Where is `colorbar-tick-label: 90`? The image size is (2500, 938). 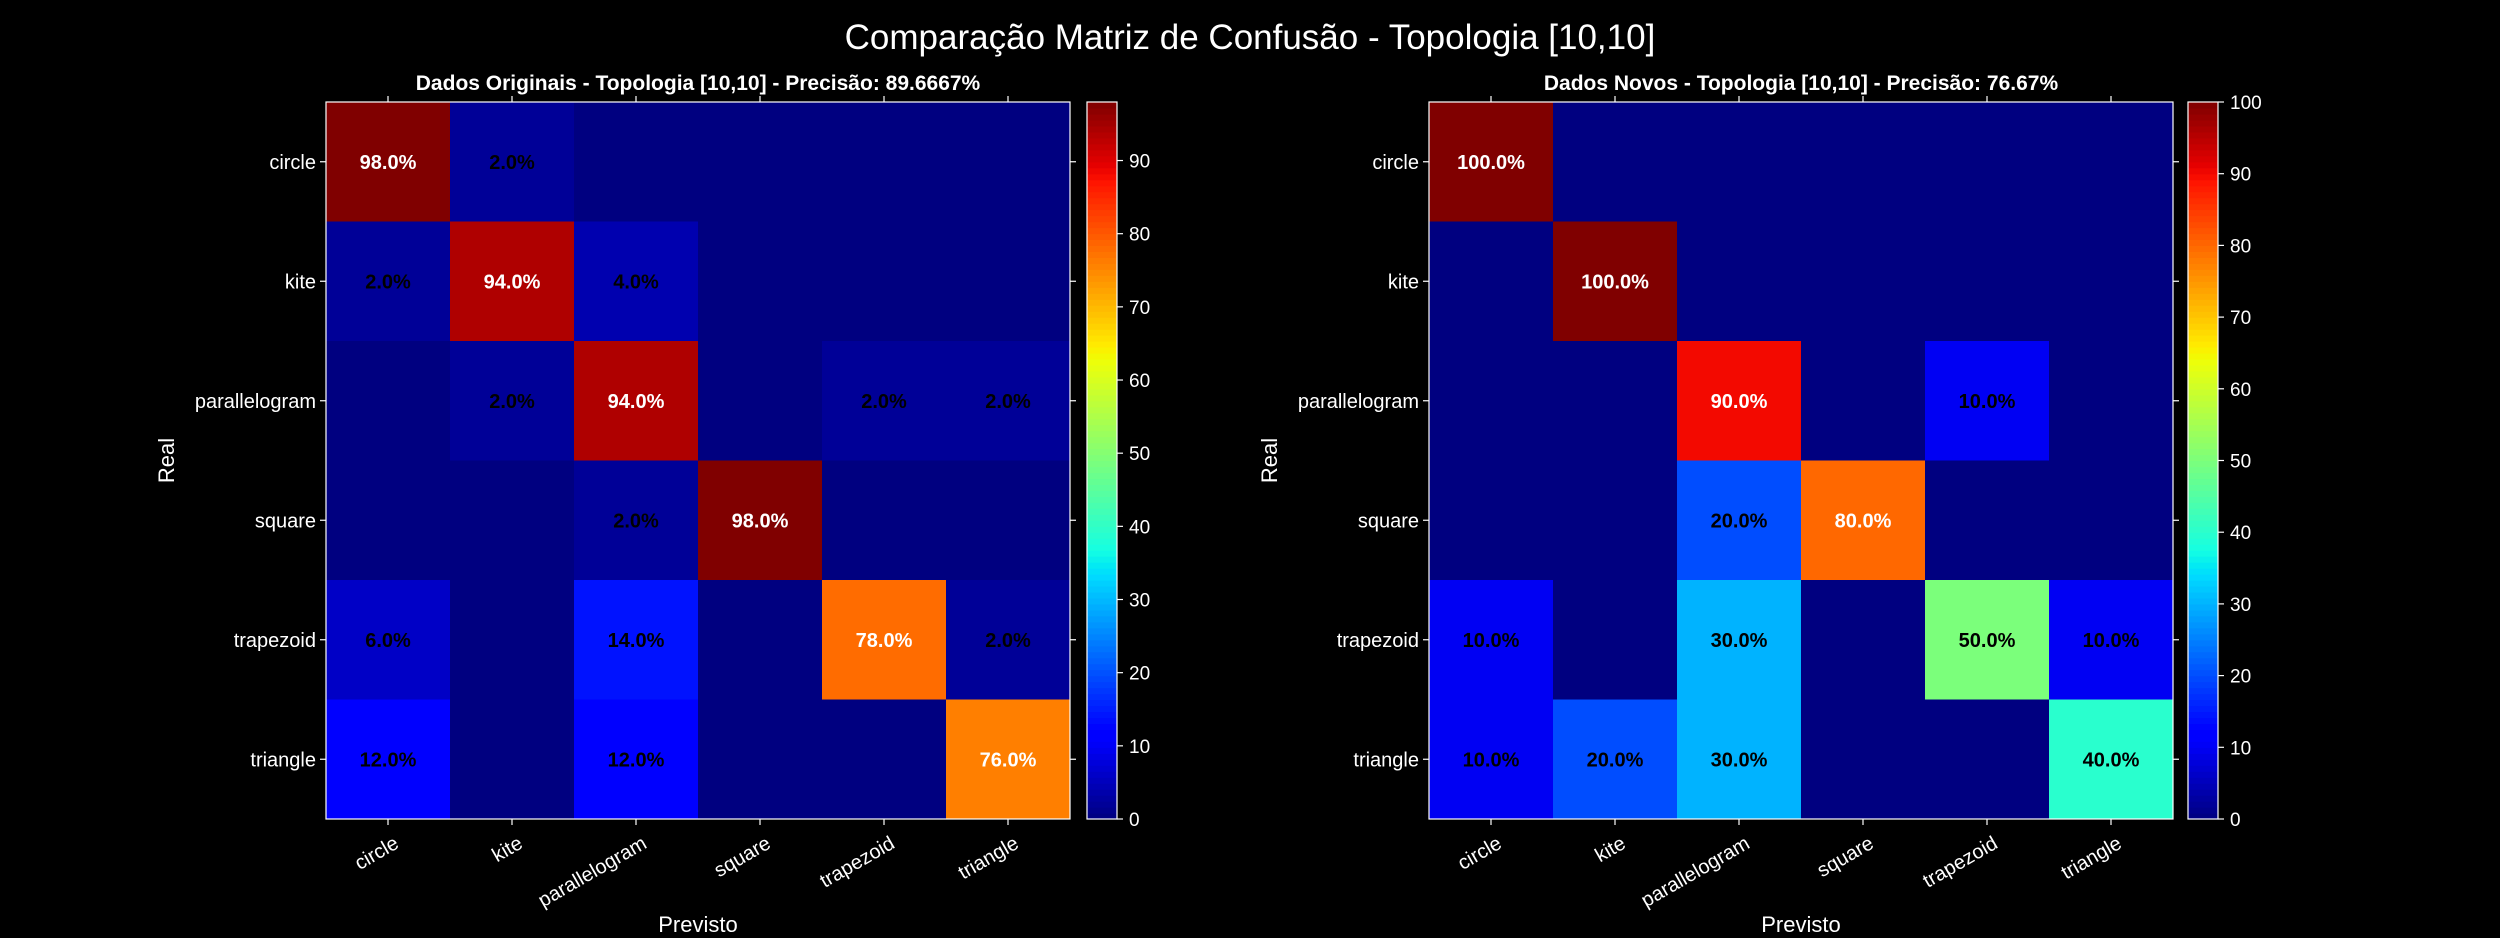 colorbar-tick-label: 90 is located at coordinates (1139, 162).